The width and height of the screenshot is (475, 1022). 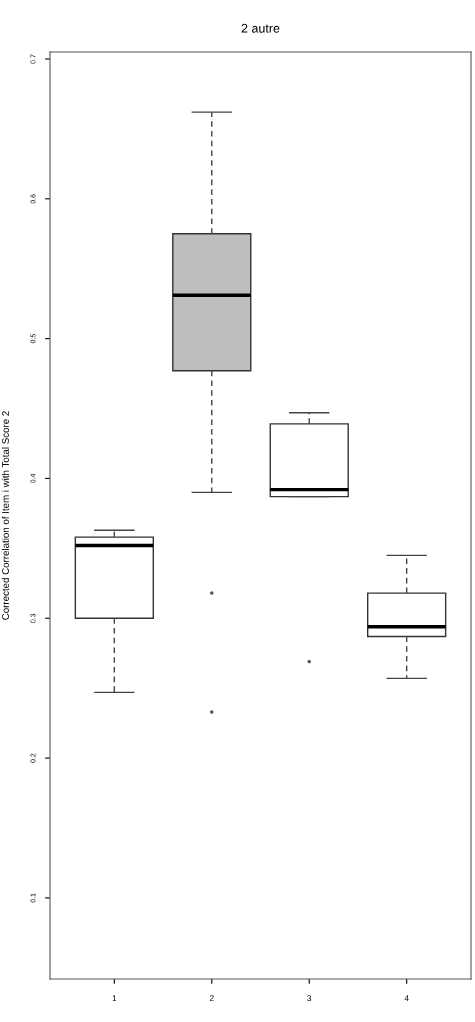 What do you see at coordinates (211, 998) in the screenshot?
I see `x-tick-label: 2` at bounding box center [211, 998].